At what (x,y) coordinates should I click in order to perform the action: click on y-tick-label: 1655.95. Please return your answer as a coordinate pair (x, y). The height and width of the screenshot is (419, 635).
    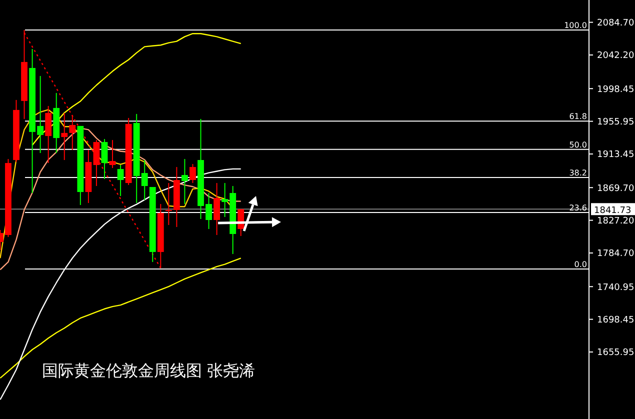
    Looking at the image, I should click on (615, 353).